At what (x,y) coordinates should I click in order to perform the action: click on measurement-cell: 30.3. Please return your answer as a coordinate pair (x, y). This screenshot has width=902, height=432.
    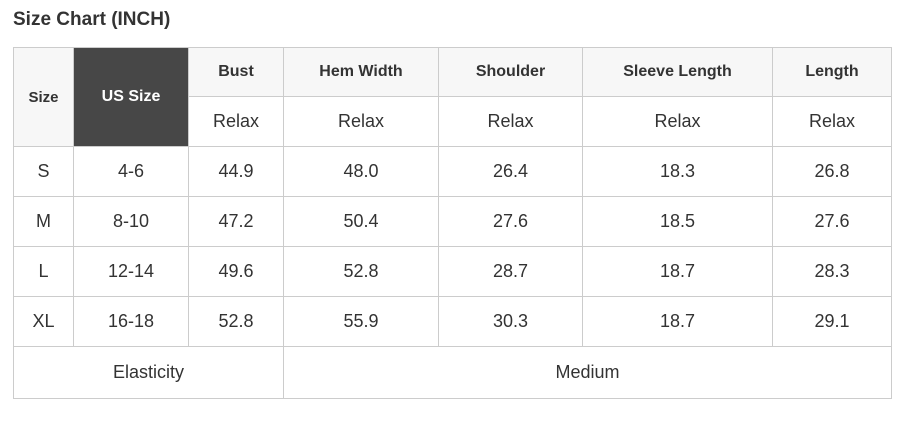
    Looking at the image, I should click on (510, 321).